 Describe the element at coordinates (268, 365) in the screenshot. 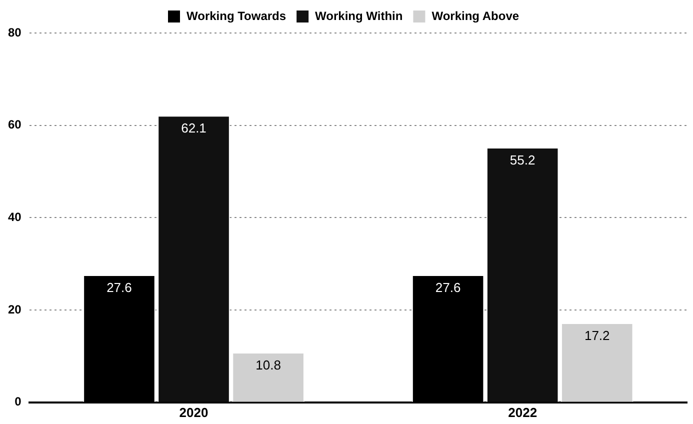

I see `data-label: 10.8` at that location.